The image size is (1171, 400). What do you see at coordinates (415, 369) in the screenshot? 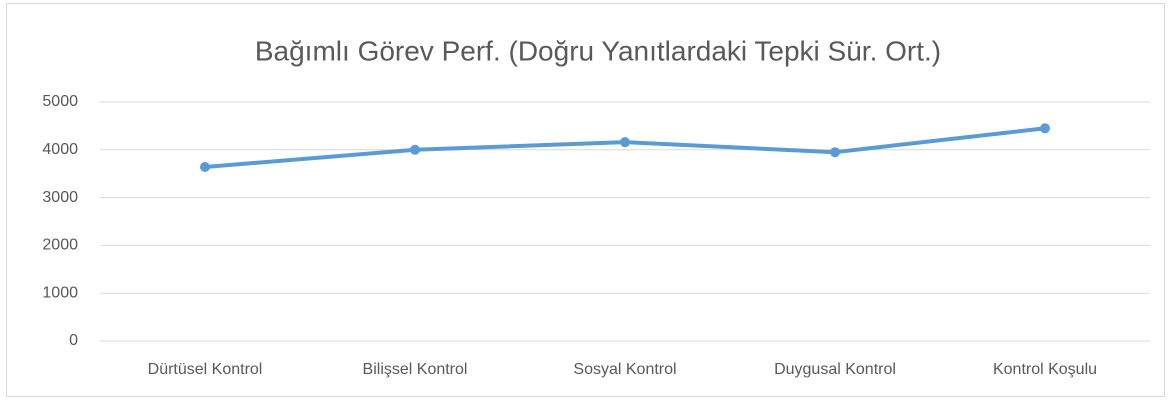
I see `x-tick-label: Bilişsel Kontrol` at bounding box center [415, 369].